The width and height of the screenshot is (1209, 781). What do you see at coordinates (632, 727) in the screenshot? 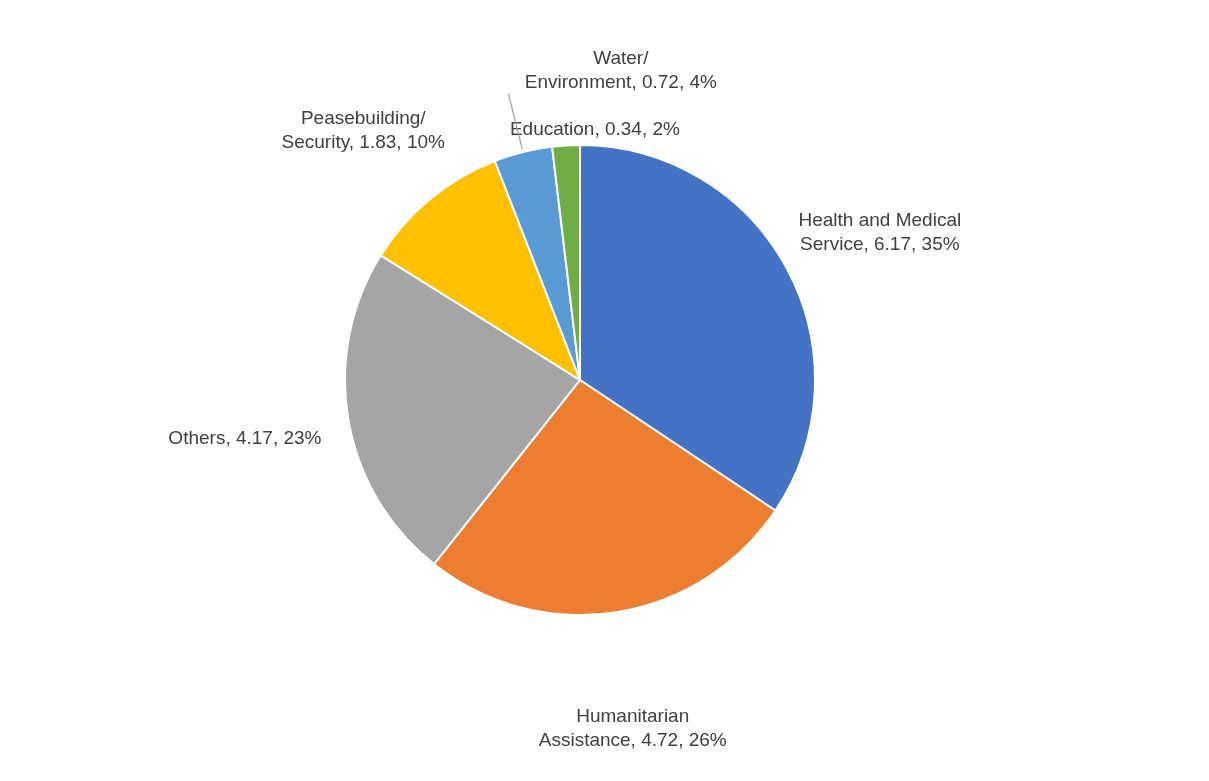
I see `slice-label: Humanitarian Assistance, 4.72, 26%` at bounding box center [632, 727].